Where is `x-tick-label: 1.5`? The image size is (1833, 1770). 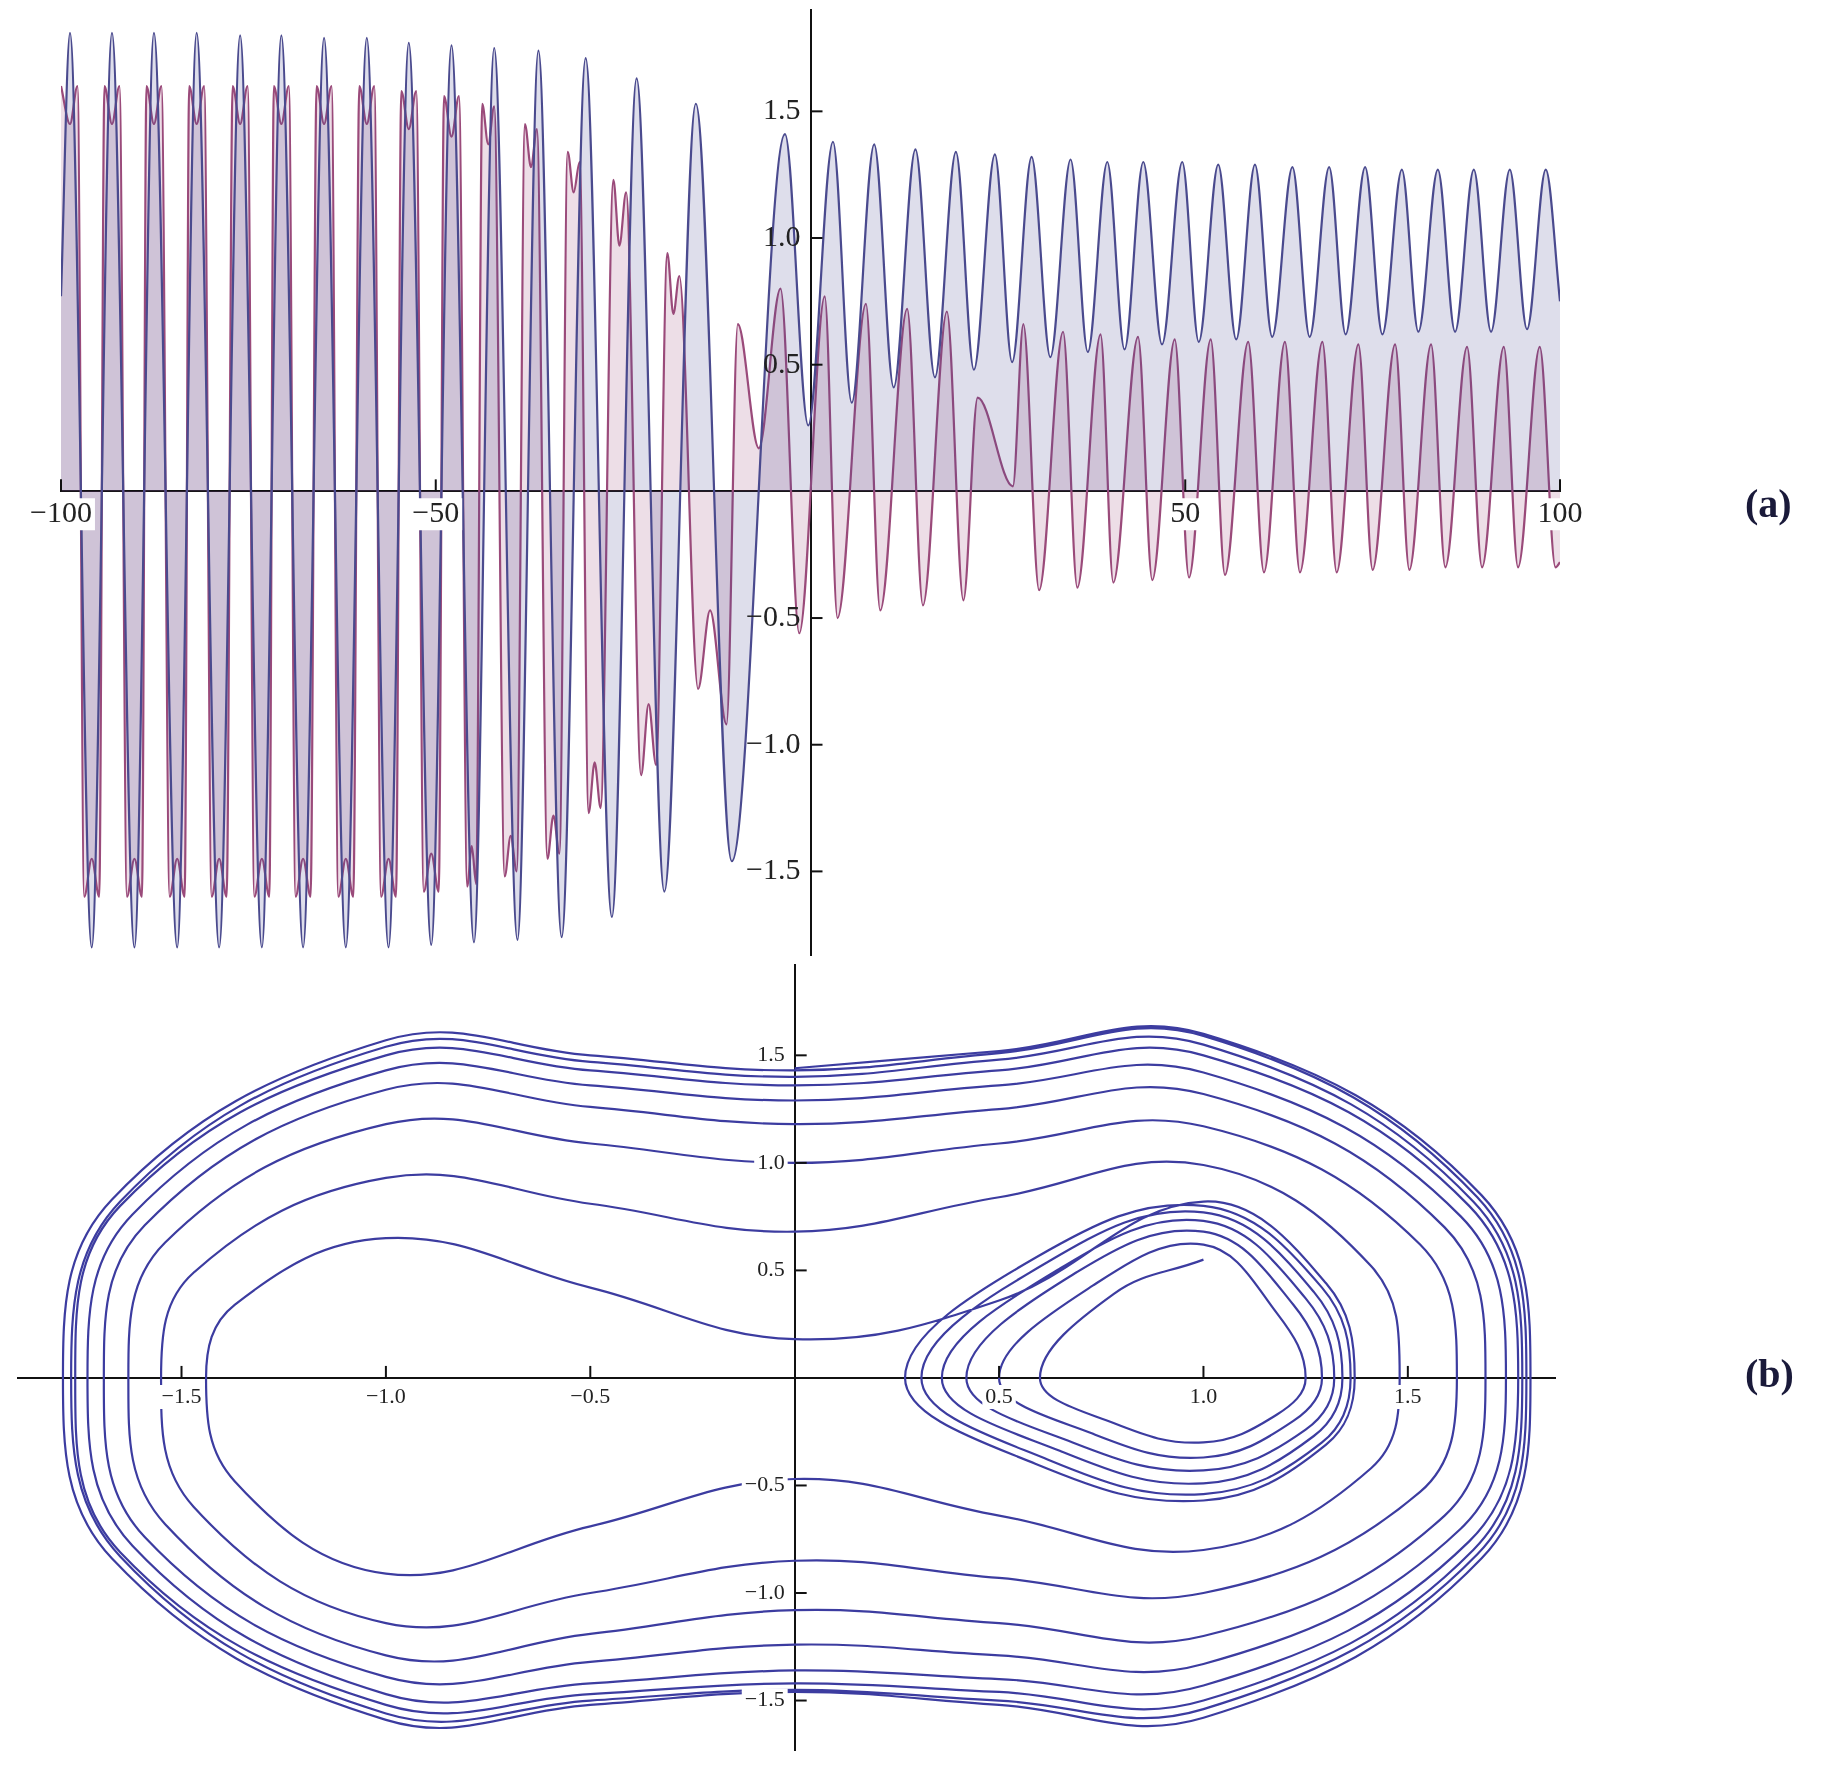
x-tick-label: 1.5 is located at coordinates (1408, 1395).